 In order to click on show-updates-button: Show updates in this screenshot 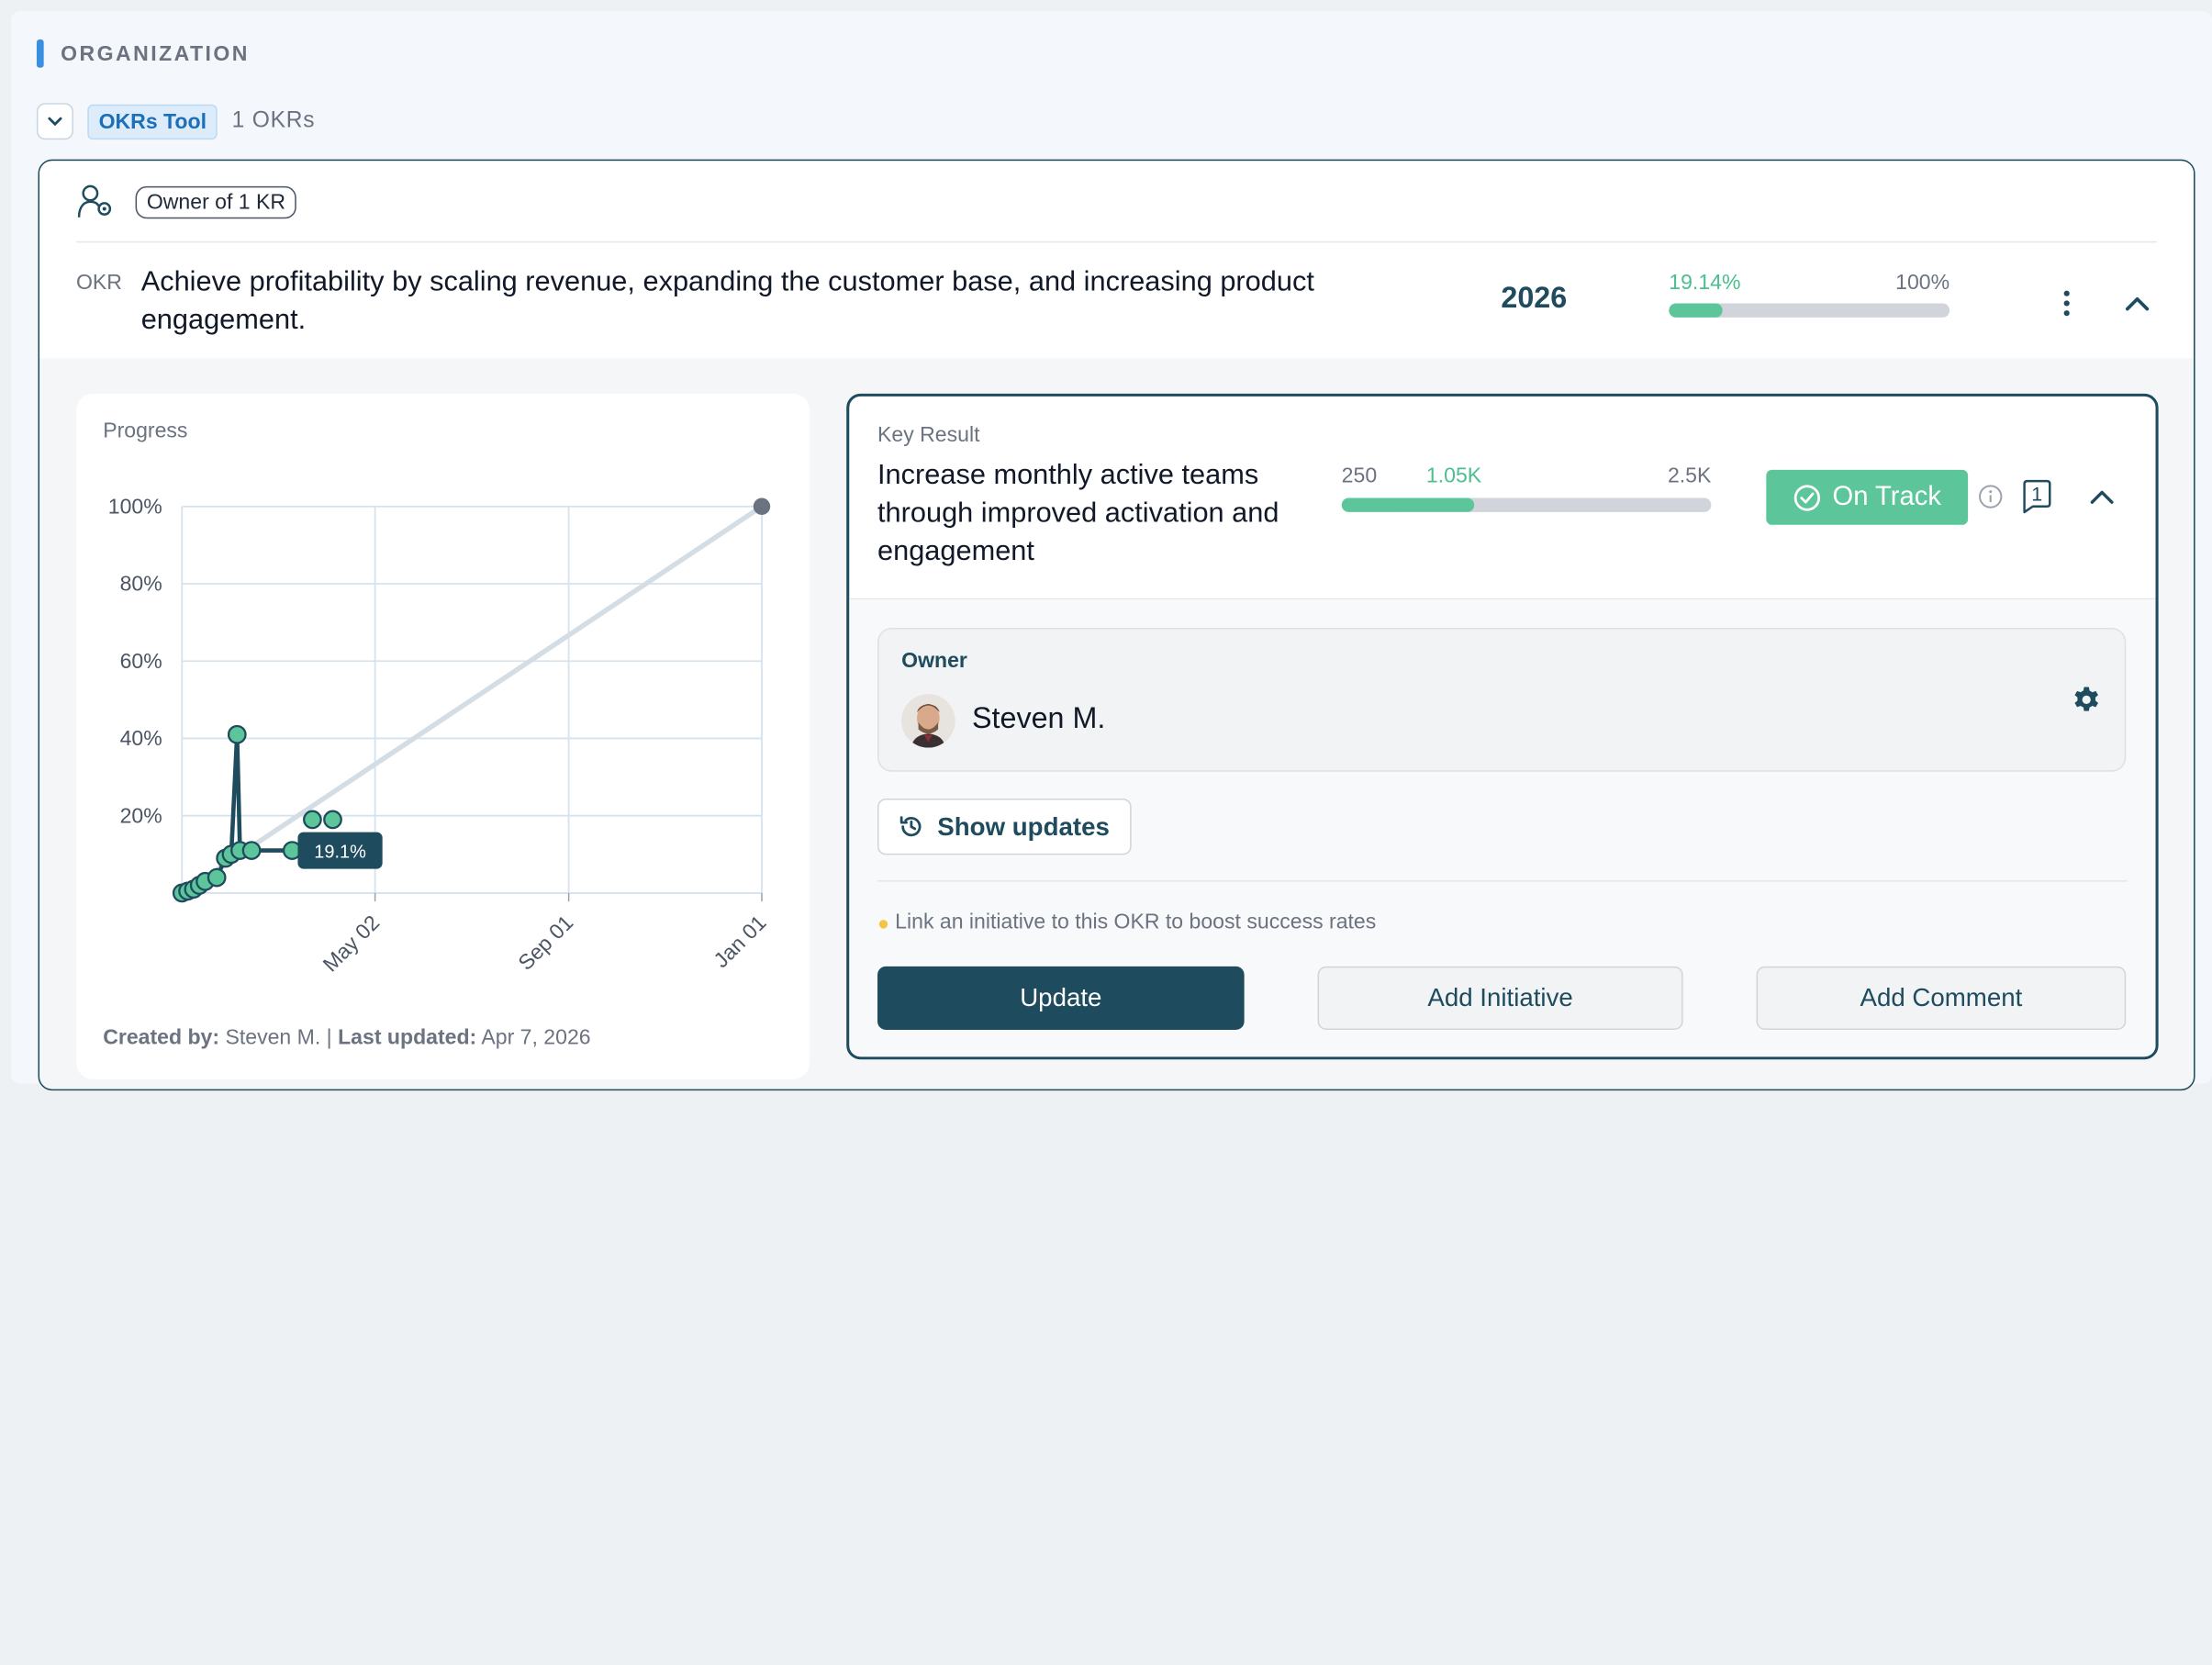, I will do `click(1004, 826)`.